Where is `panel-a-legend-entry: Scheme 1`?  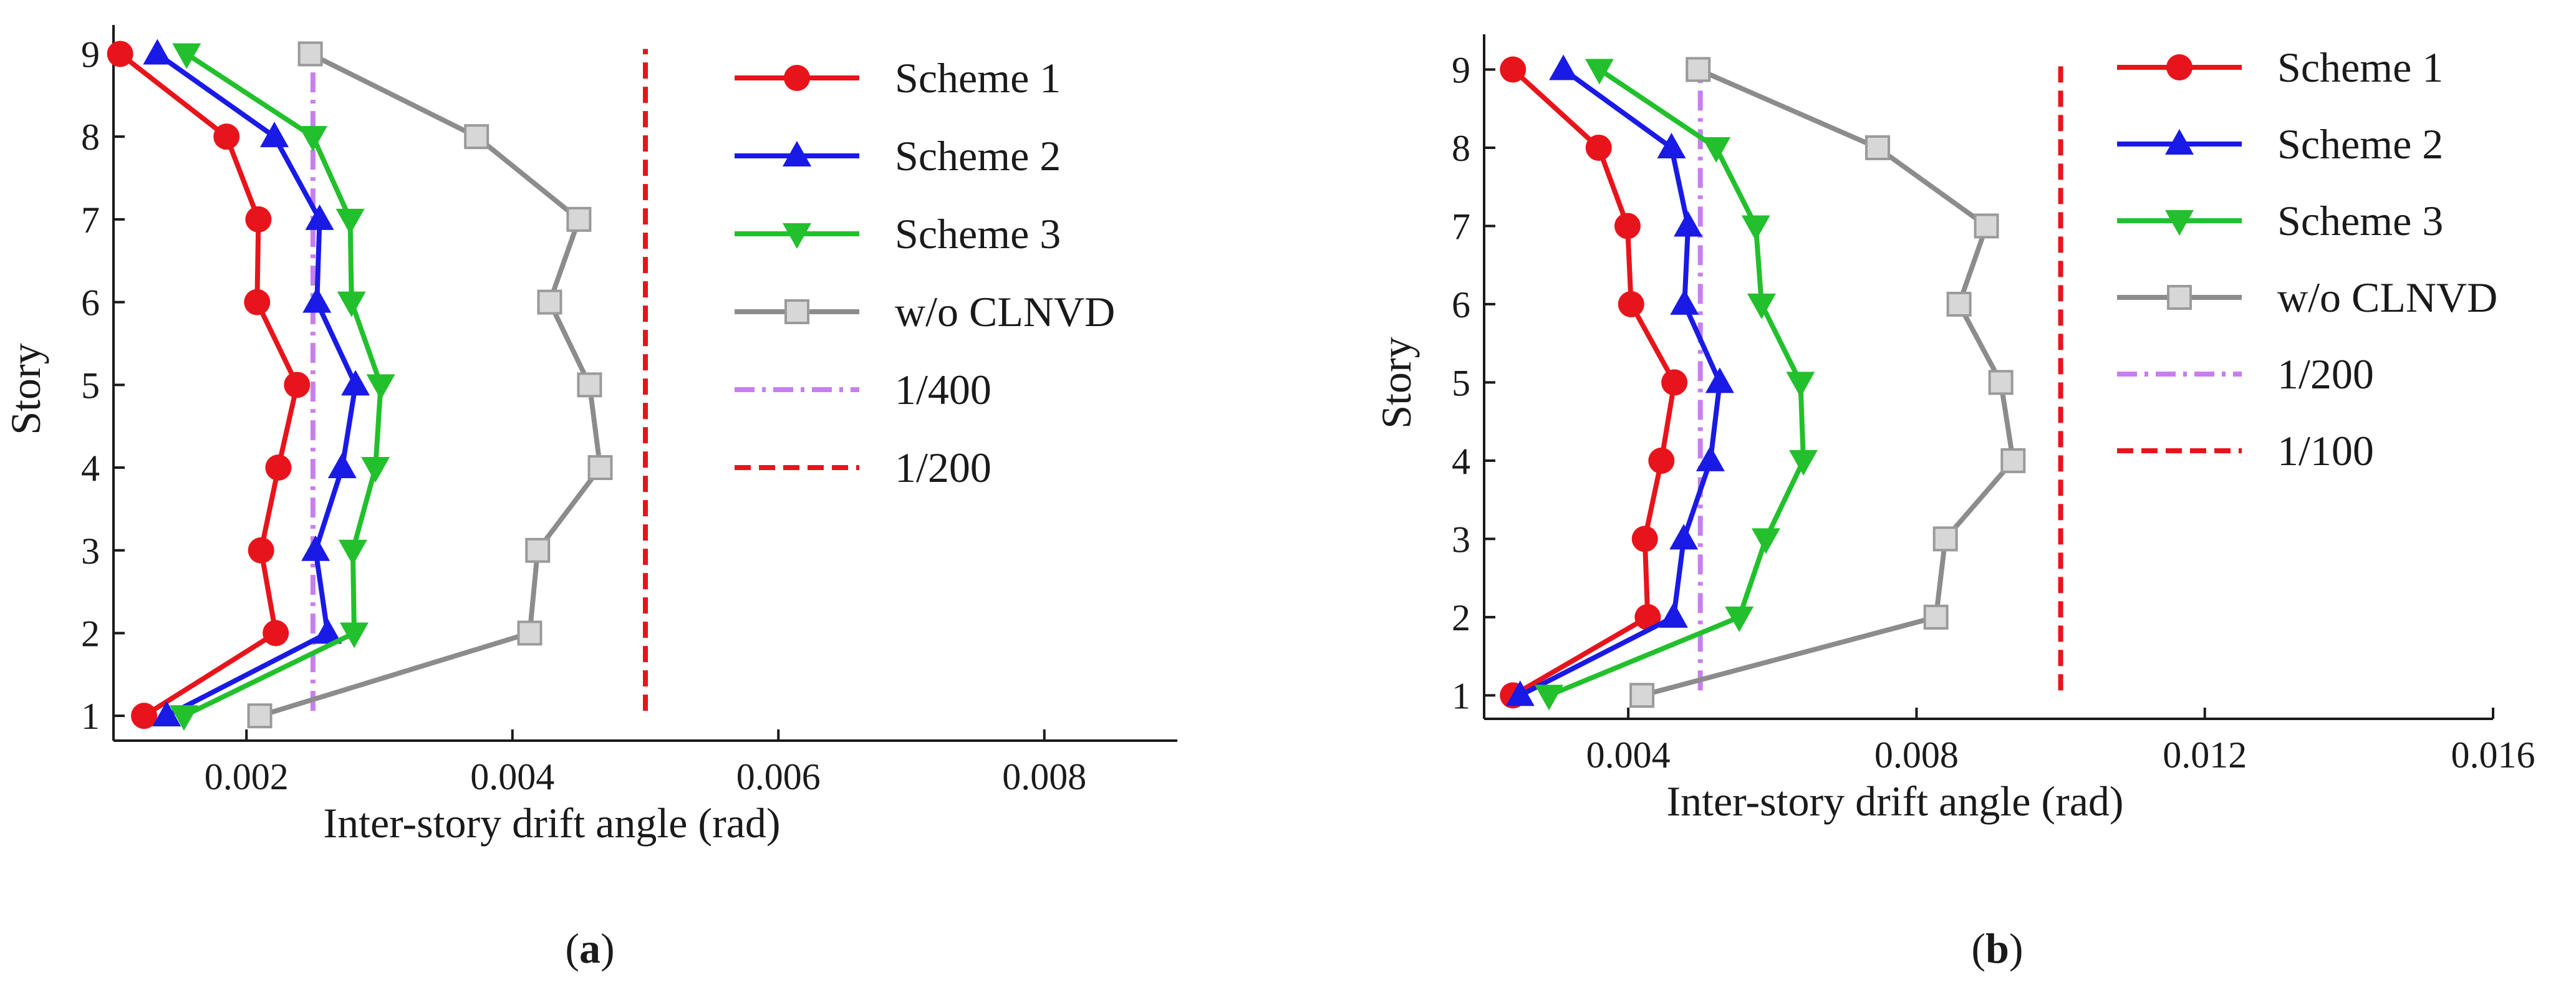 panel-a-legend-entry: Scheme 1 is located at coordinates (898, 78).